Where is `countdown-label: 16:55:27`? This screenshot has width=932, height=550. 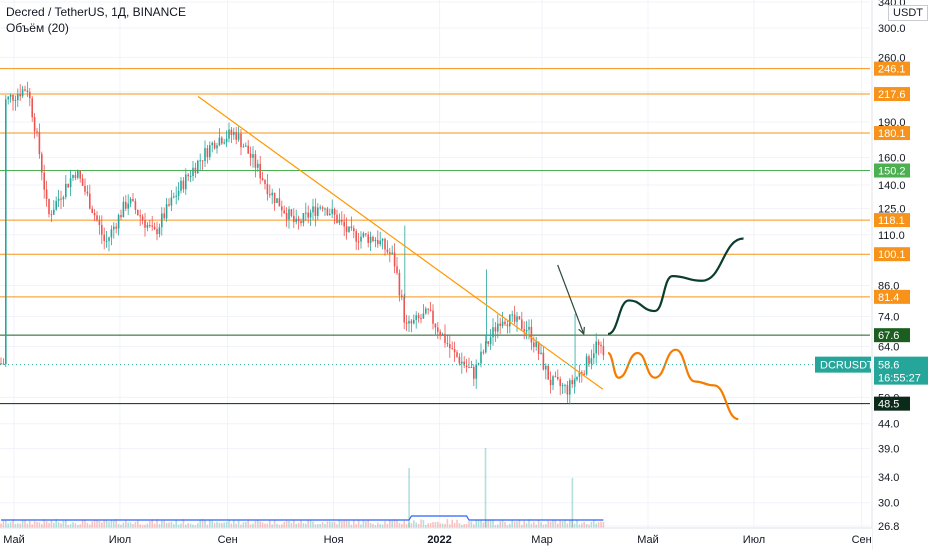 countdown-label: 16:55:27 is located at coordinates (899, 379).